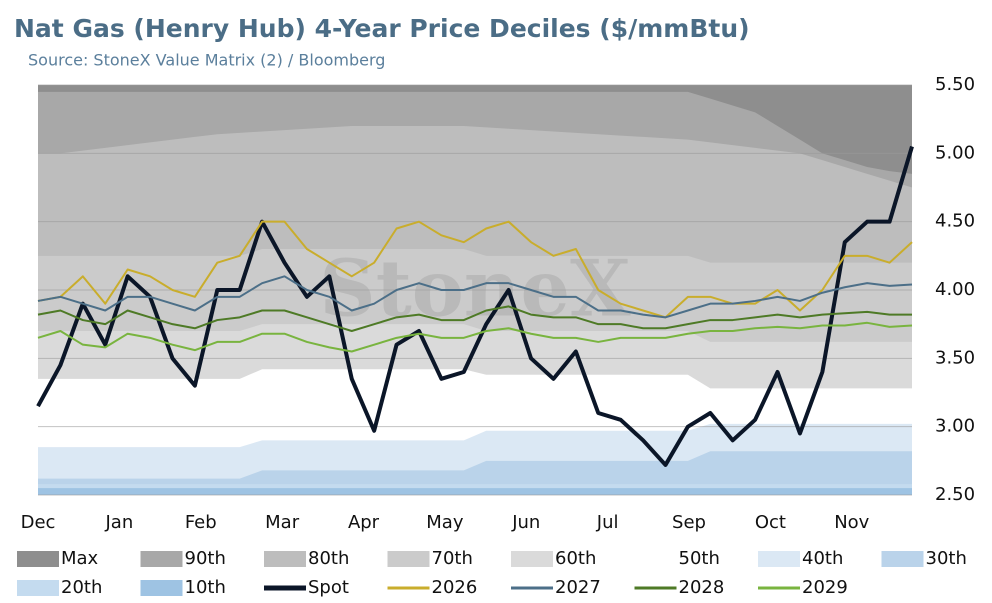  What do you see at coordinates (955, 152) in the screenshot?
I see `y-tick-label: 5.00` at bounding box center [955, 152].